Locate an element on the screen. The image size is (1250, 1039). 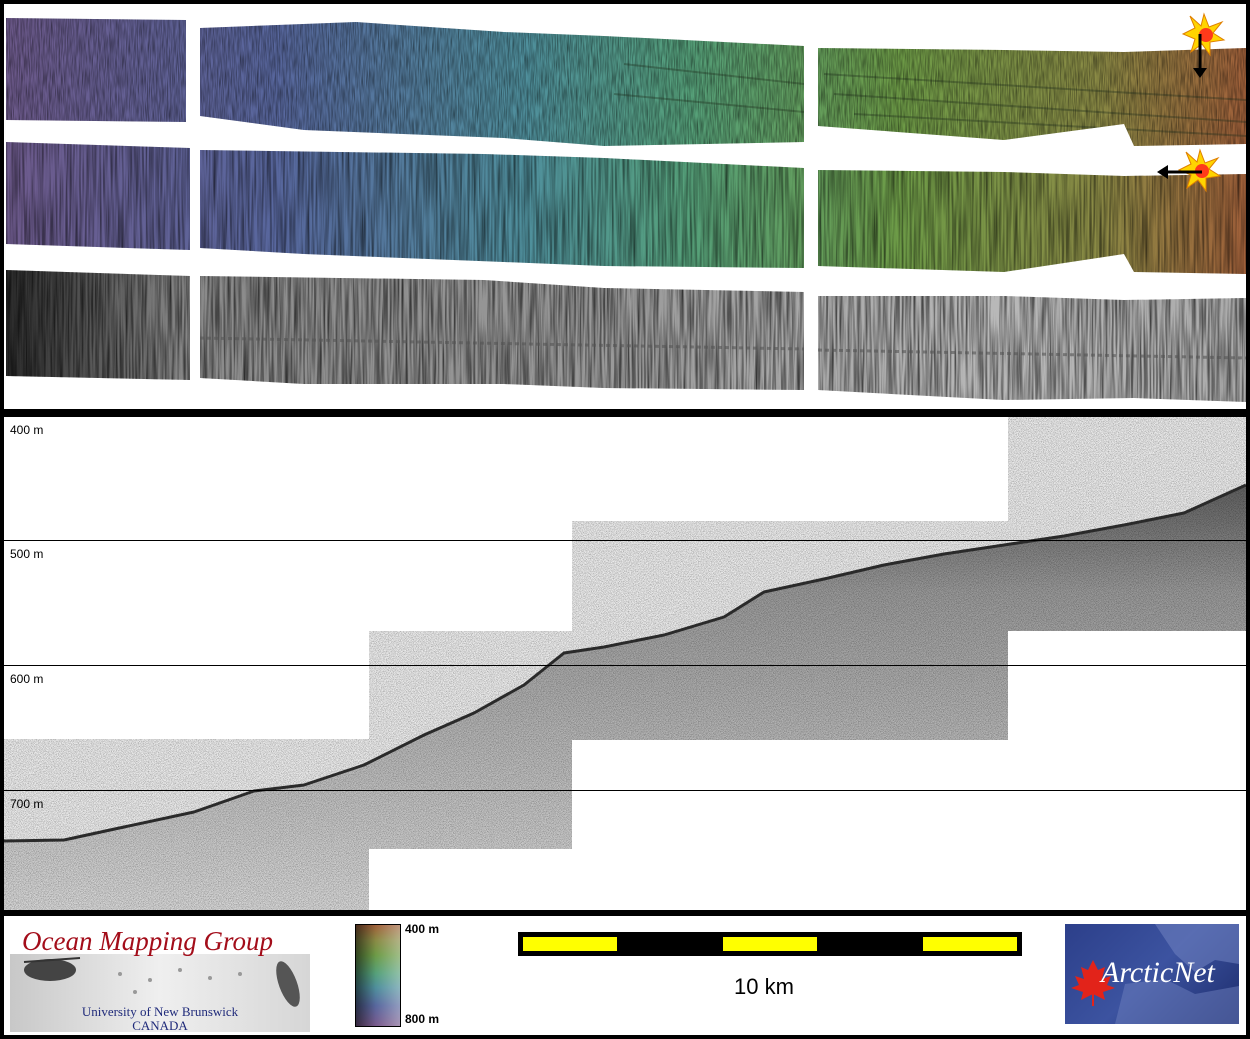
depth-label-400: 400 m is located at coordinates (27, 430).